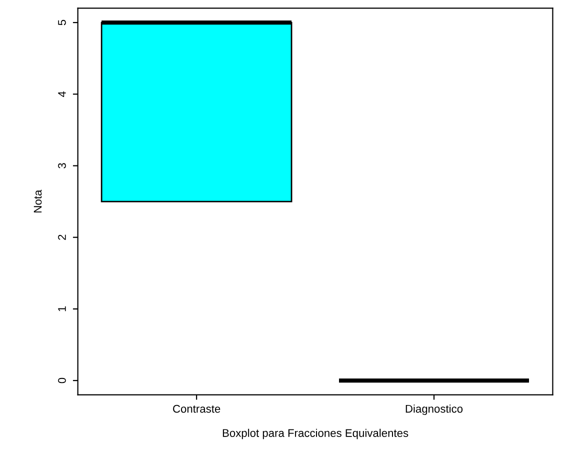  I want to click on y-tick-label: 3, so click(62, 165).